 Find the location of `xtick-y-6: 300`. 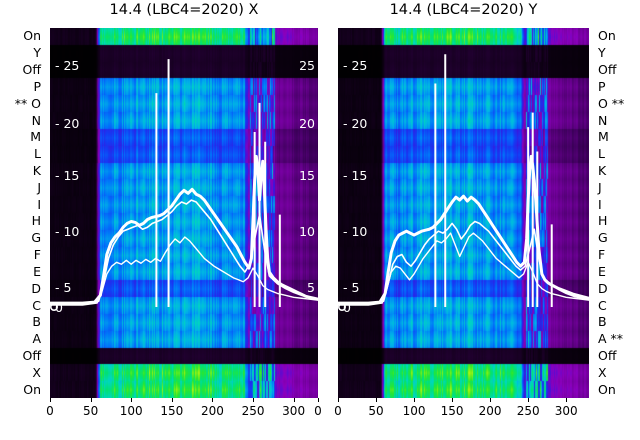

xtick-y-6: 300 is located at coordinates (566, 411).